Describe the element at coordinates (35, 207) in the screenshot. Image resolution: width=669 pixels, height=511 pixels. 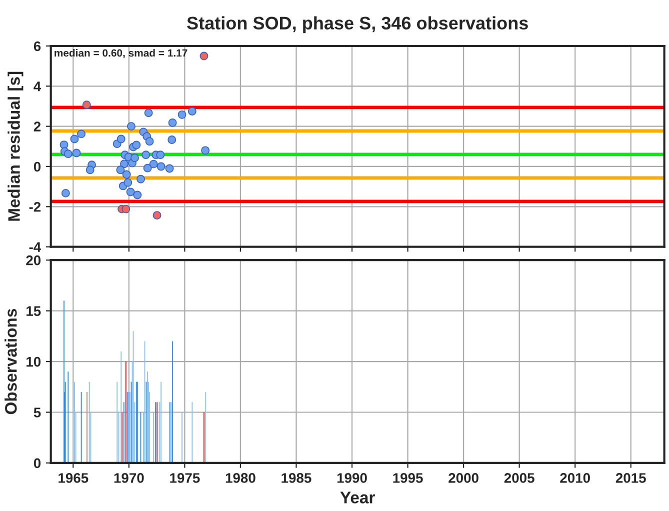
I see `y-tick-label: -2` at that location.